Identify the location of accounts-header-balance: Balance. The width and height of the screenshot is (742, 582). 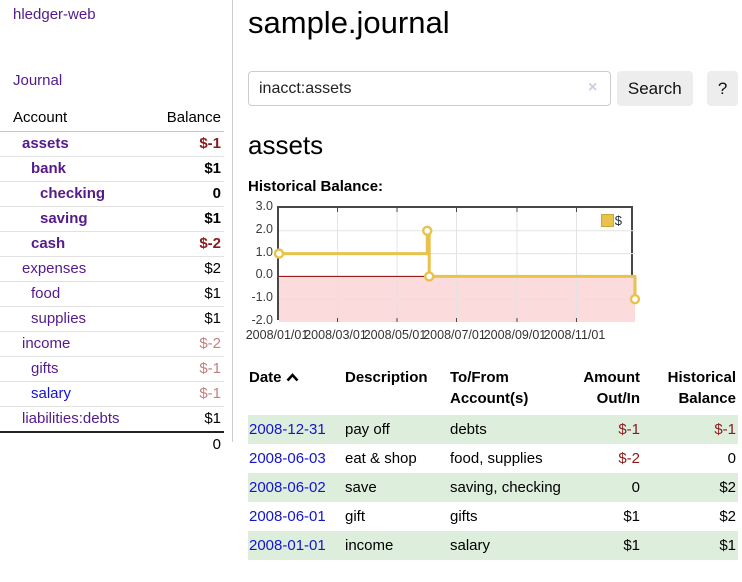
(182, 118).